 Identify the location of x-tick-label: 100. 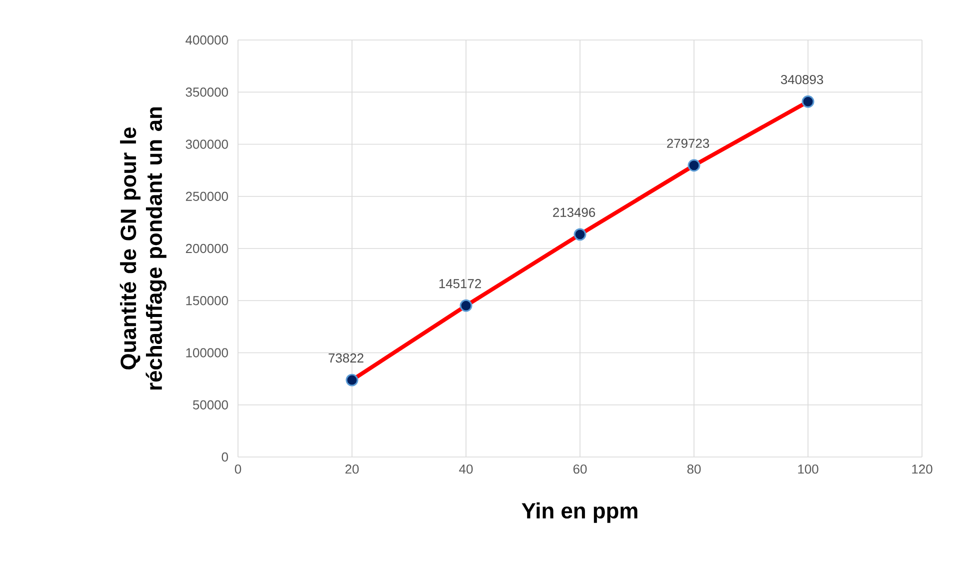
(808, 469).